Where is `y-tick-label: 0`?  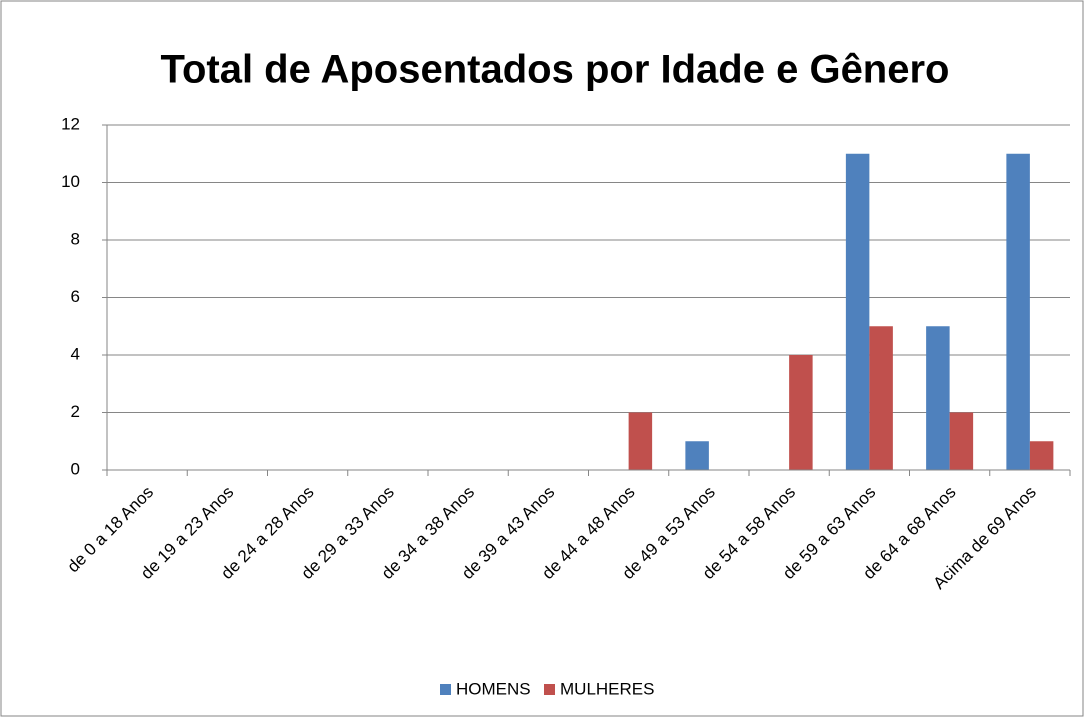 y-tick-label: 0 is located at coordinates (75, 468).